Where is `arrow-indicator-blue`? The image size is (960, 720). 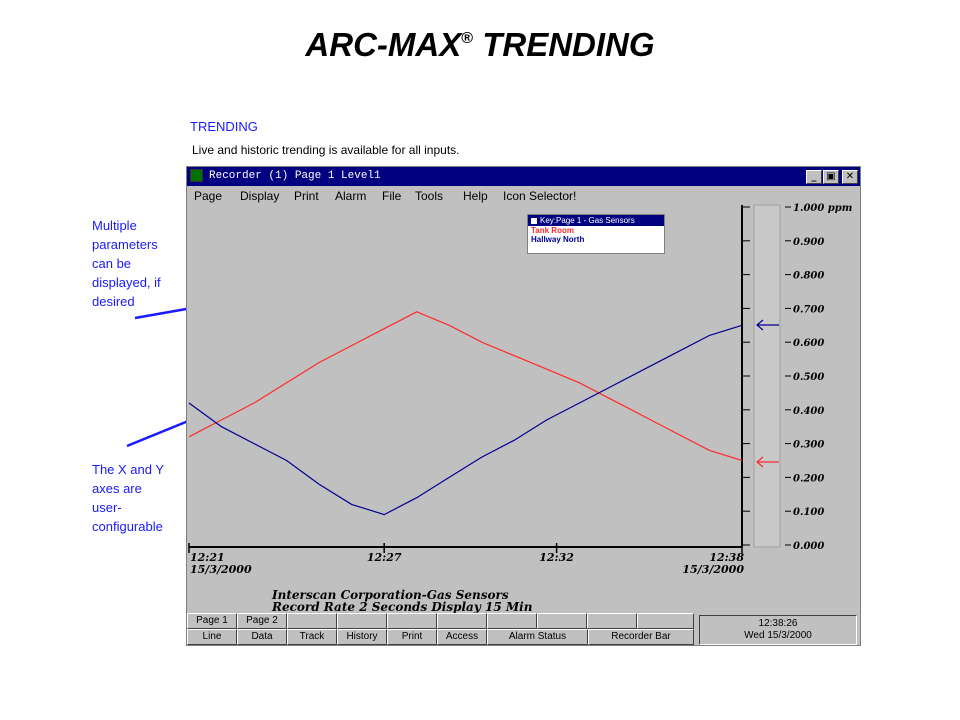
arrow-indicator-blue is located at coordinates (767, 325).